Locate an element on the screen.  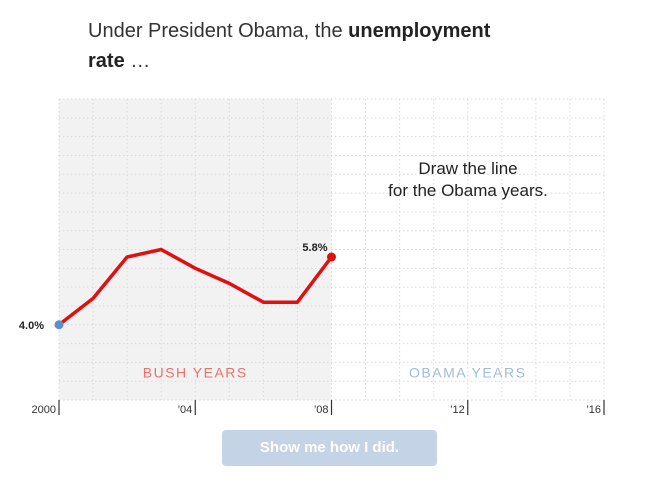
x-tick-label: ’12 is located at coordinates (457, 410).